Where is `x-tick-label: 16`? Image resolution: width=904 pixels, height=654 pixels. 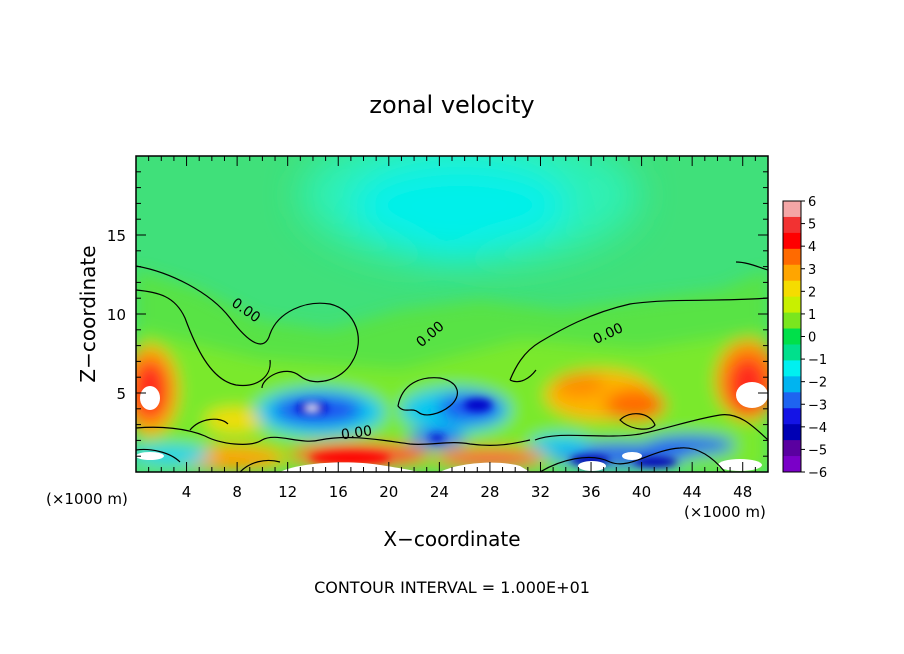 x-tick-label: 16 is located at coordinates (338, 492).